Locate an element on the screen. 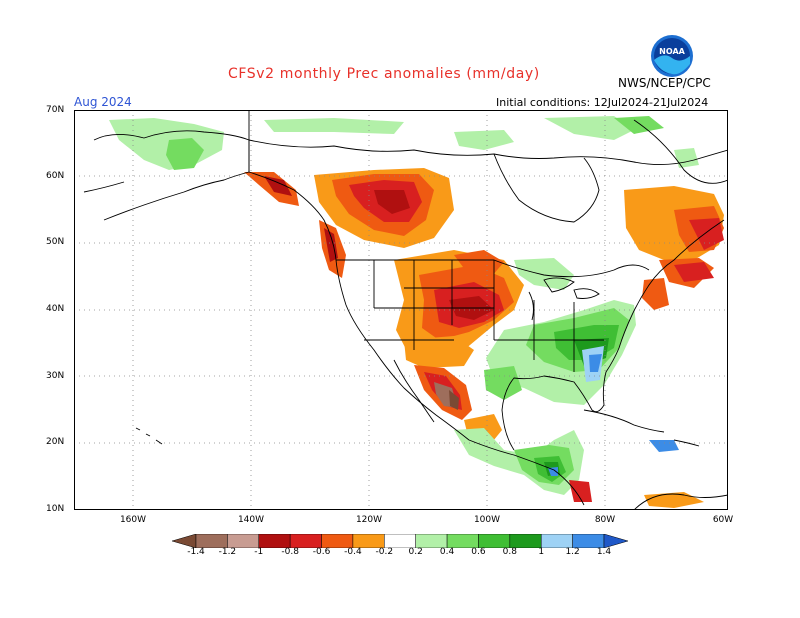 The width and height of the screenshot is (800, 618). lat-label-40n: 40N is located at coordinates (55, 309).